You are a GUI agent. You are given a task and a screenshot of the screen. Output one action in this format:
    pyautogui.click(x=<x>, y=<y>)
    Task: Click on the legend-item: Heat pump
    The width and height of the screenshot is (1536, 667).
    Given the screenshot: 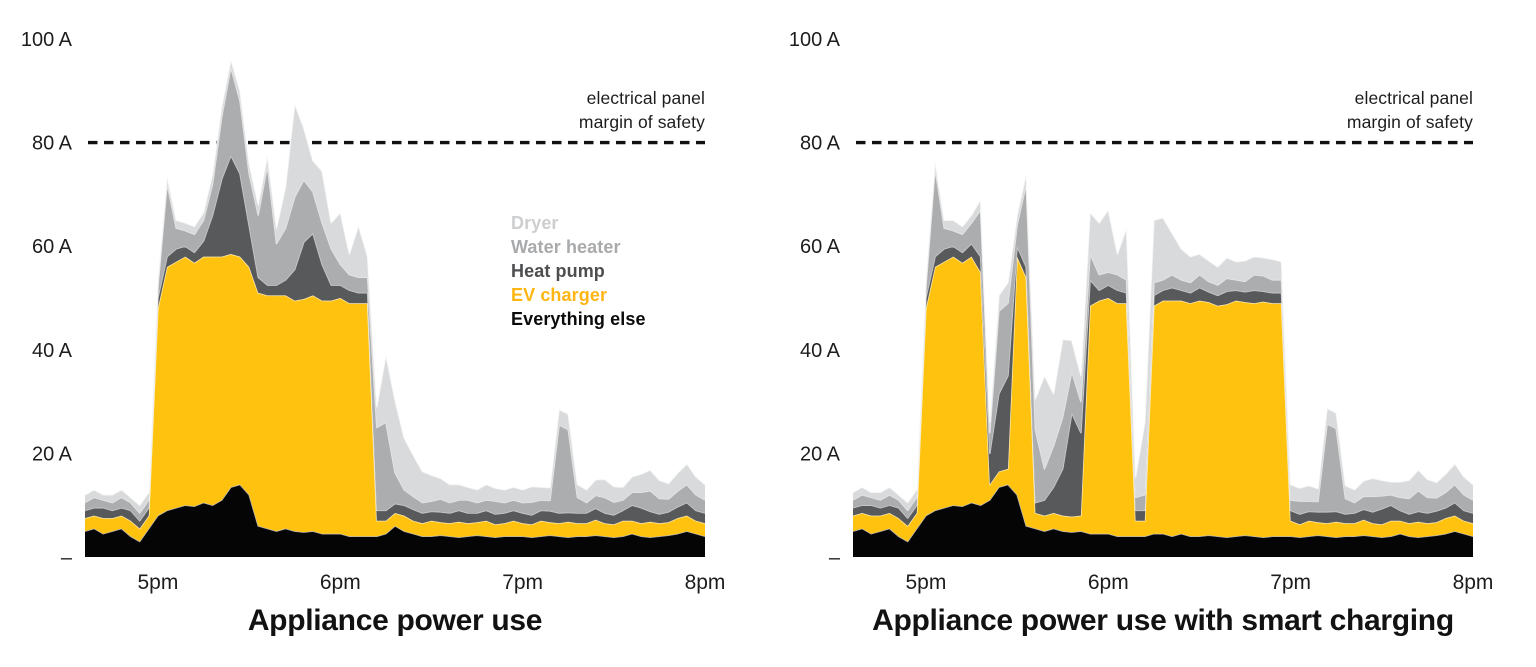 What is the action you would take?
    pyautogui.click(x=558, y=271)
    